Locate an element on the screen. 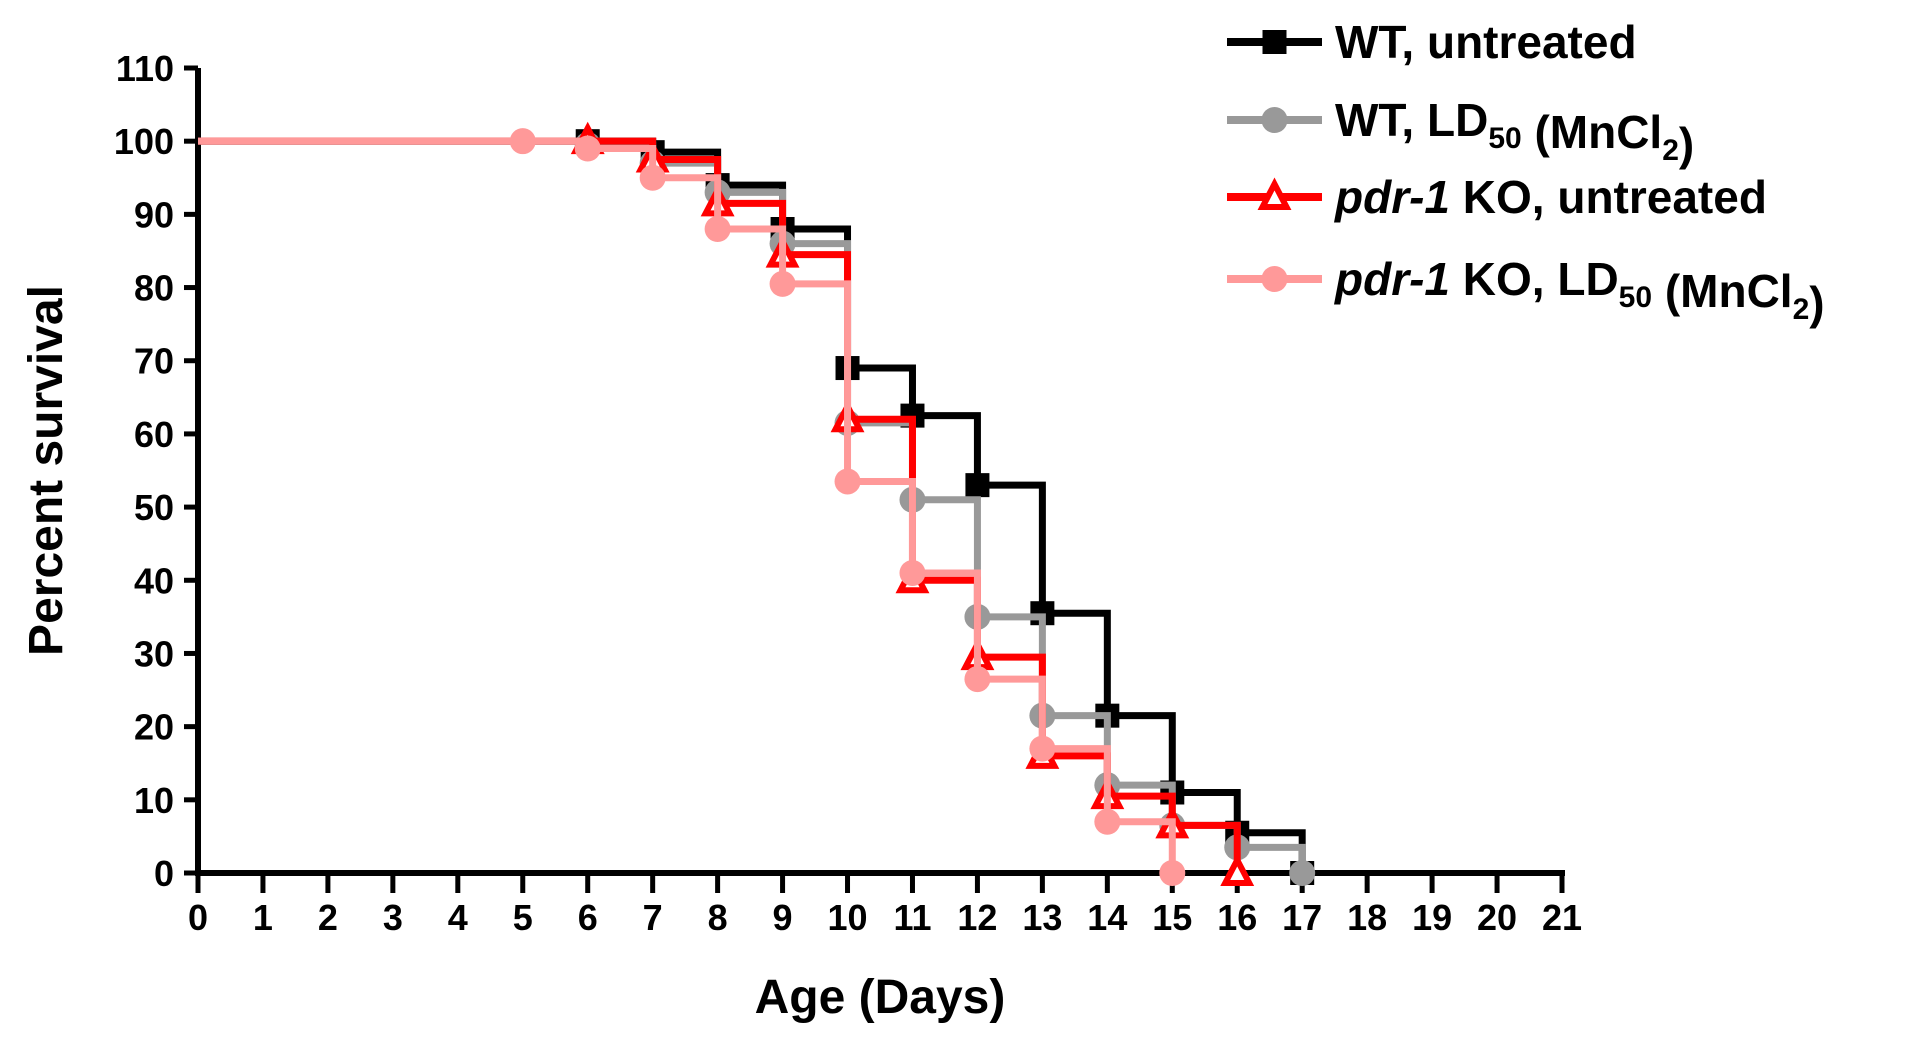 This screenshot has height=1042, width=1924. x-tick-label: 10 is located at coordinates (848, 917).